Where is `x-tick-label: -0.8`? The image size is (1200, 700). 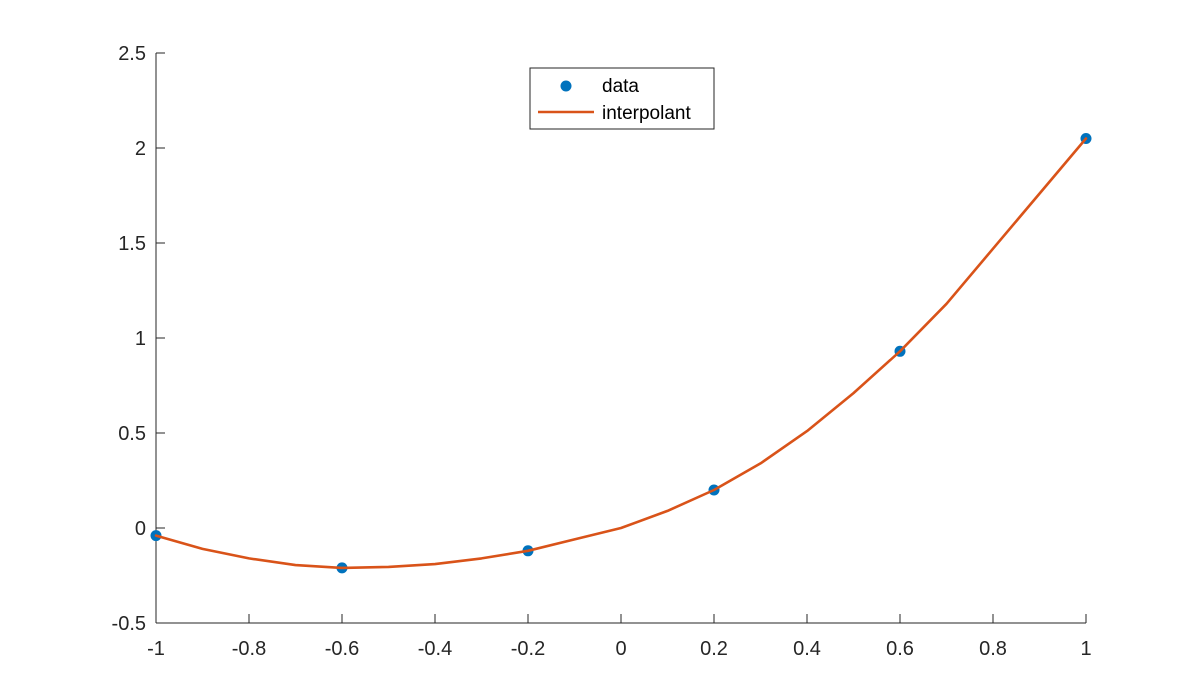 x-tick-label: -0.8 is located at coordinates (249, 649).